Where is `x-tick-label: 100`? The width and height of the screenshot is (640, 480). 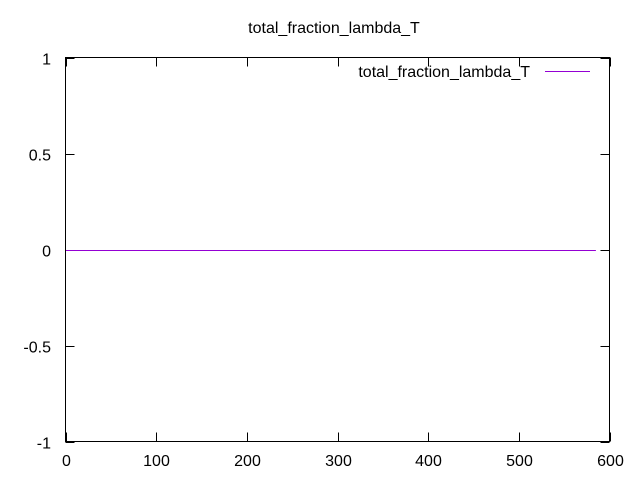
x-tick-label: 100 is located at coordinates (156, 461).